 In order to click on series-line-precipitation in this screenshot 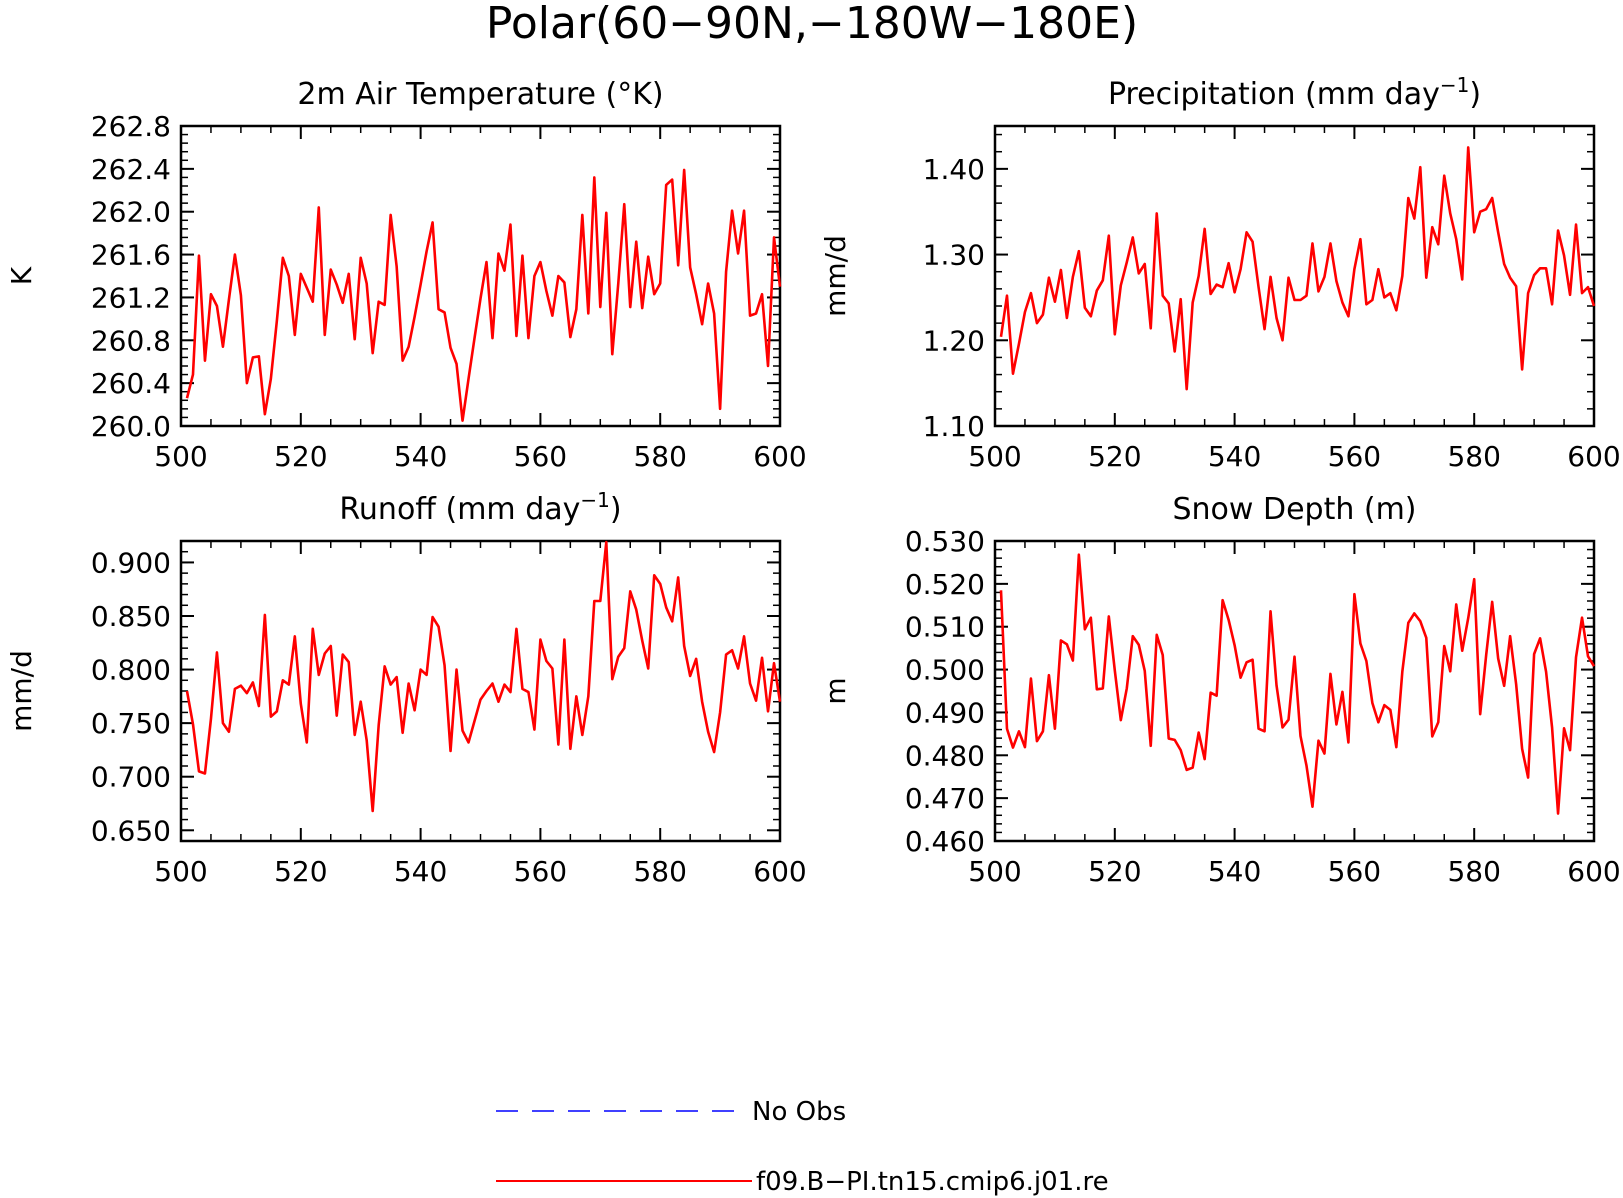, I will do `click(1297, 268)`.